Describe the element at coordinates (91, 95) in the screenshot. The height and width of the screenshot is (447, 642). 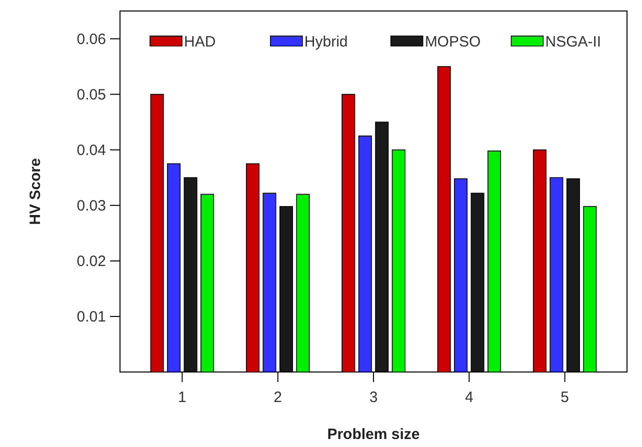
I see `y-tick-label: 0.05` at that location.